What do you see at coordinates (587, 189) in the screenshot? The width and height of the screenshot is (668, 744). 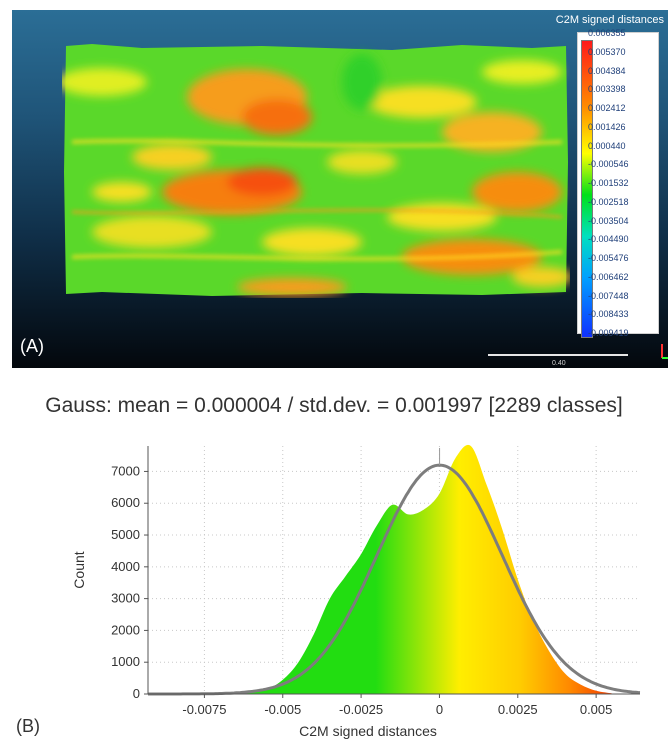 I see `color-scale-bar` at bounding box center [587, 189].